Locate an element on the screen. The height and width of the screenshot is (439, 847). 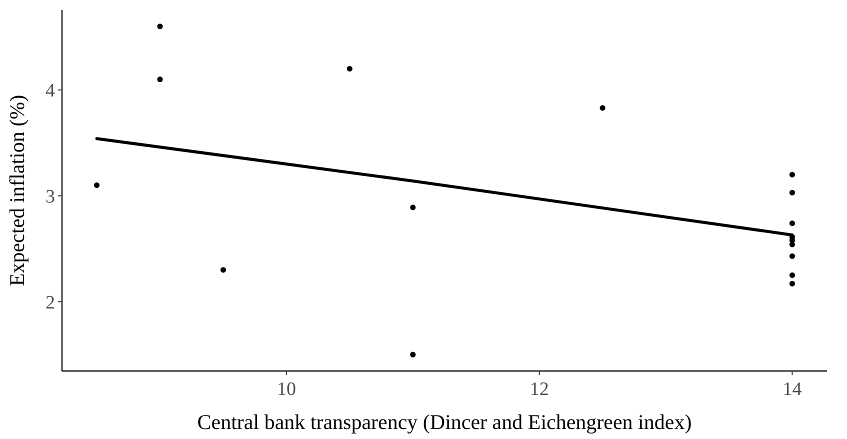
x-axis-title: Central bank transparency (Dincer and Eichengreen index) is located at coordinates (444, 422).